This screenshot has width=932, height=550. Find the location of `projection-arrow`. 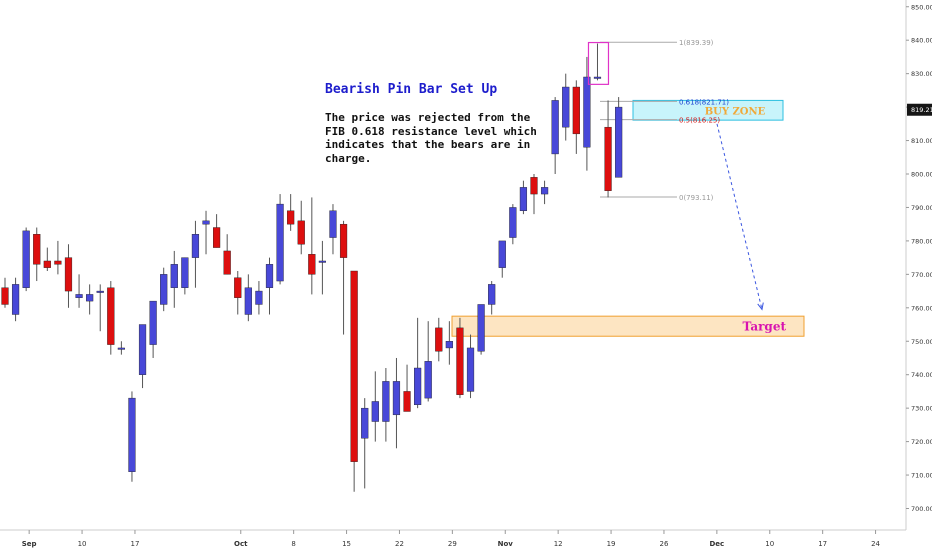

projection-arrow is located at coordinates (739, 216).